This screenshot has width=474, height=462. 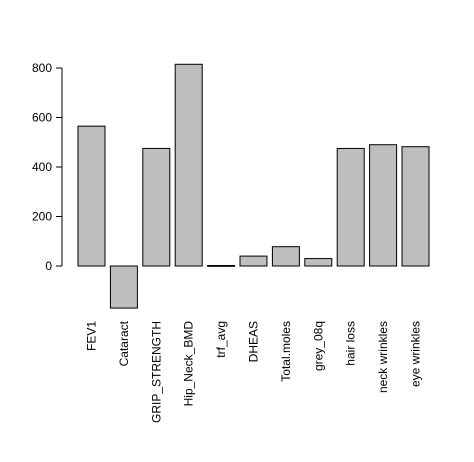 What do you see at coordinates (156, 372) in the screenshot?
I see `x-category-label: GRIP_STRENGTH` at bounding box center [156, 372].